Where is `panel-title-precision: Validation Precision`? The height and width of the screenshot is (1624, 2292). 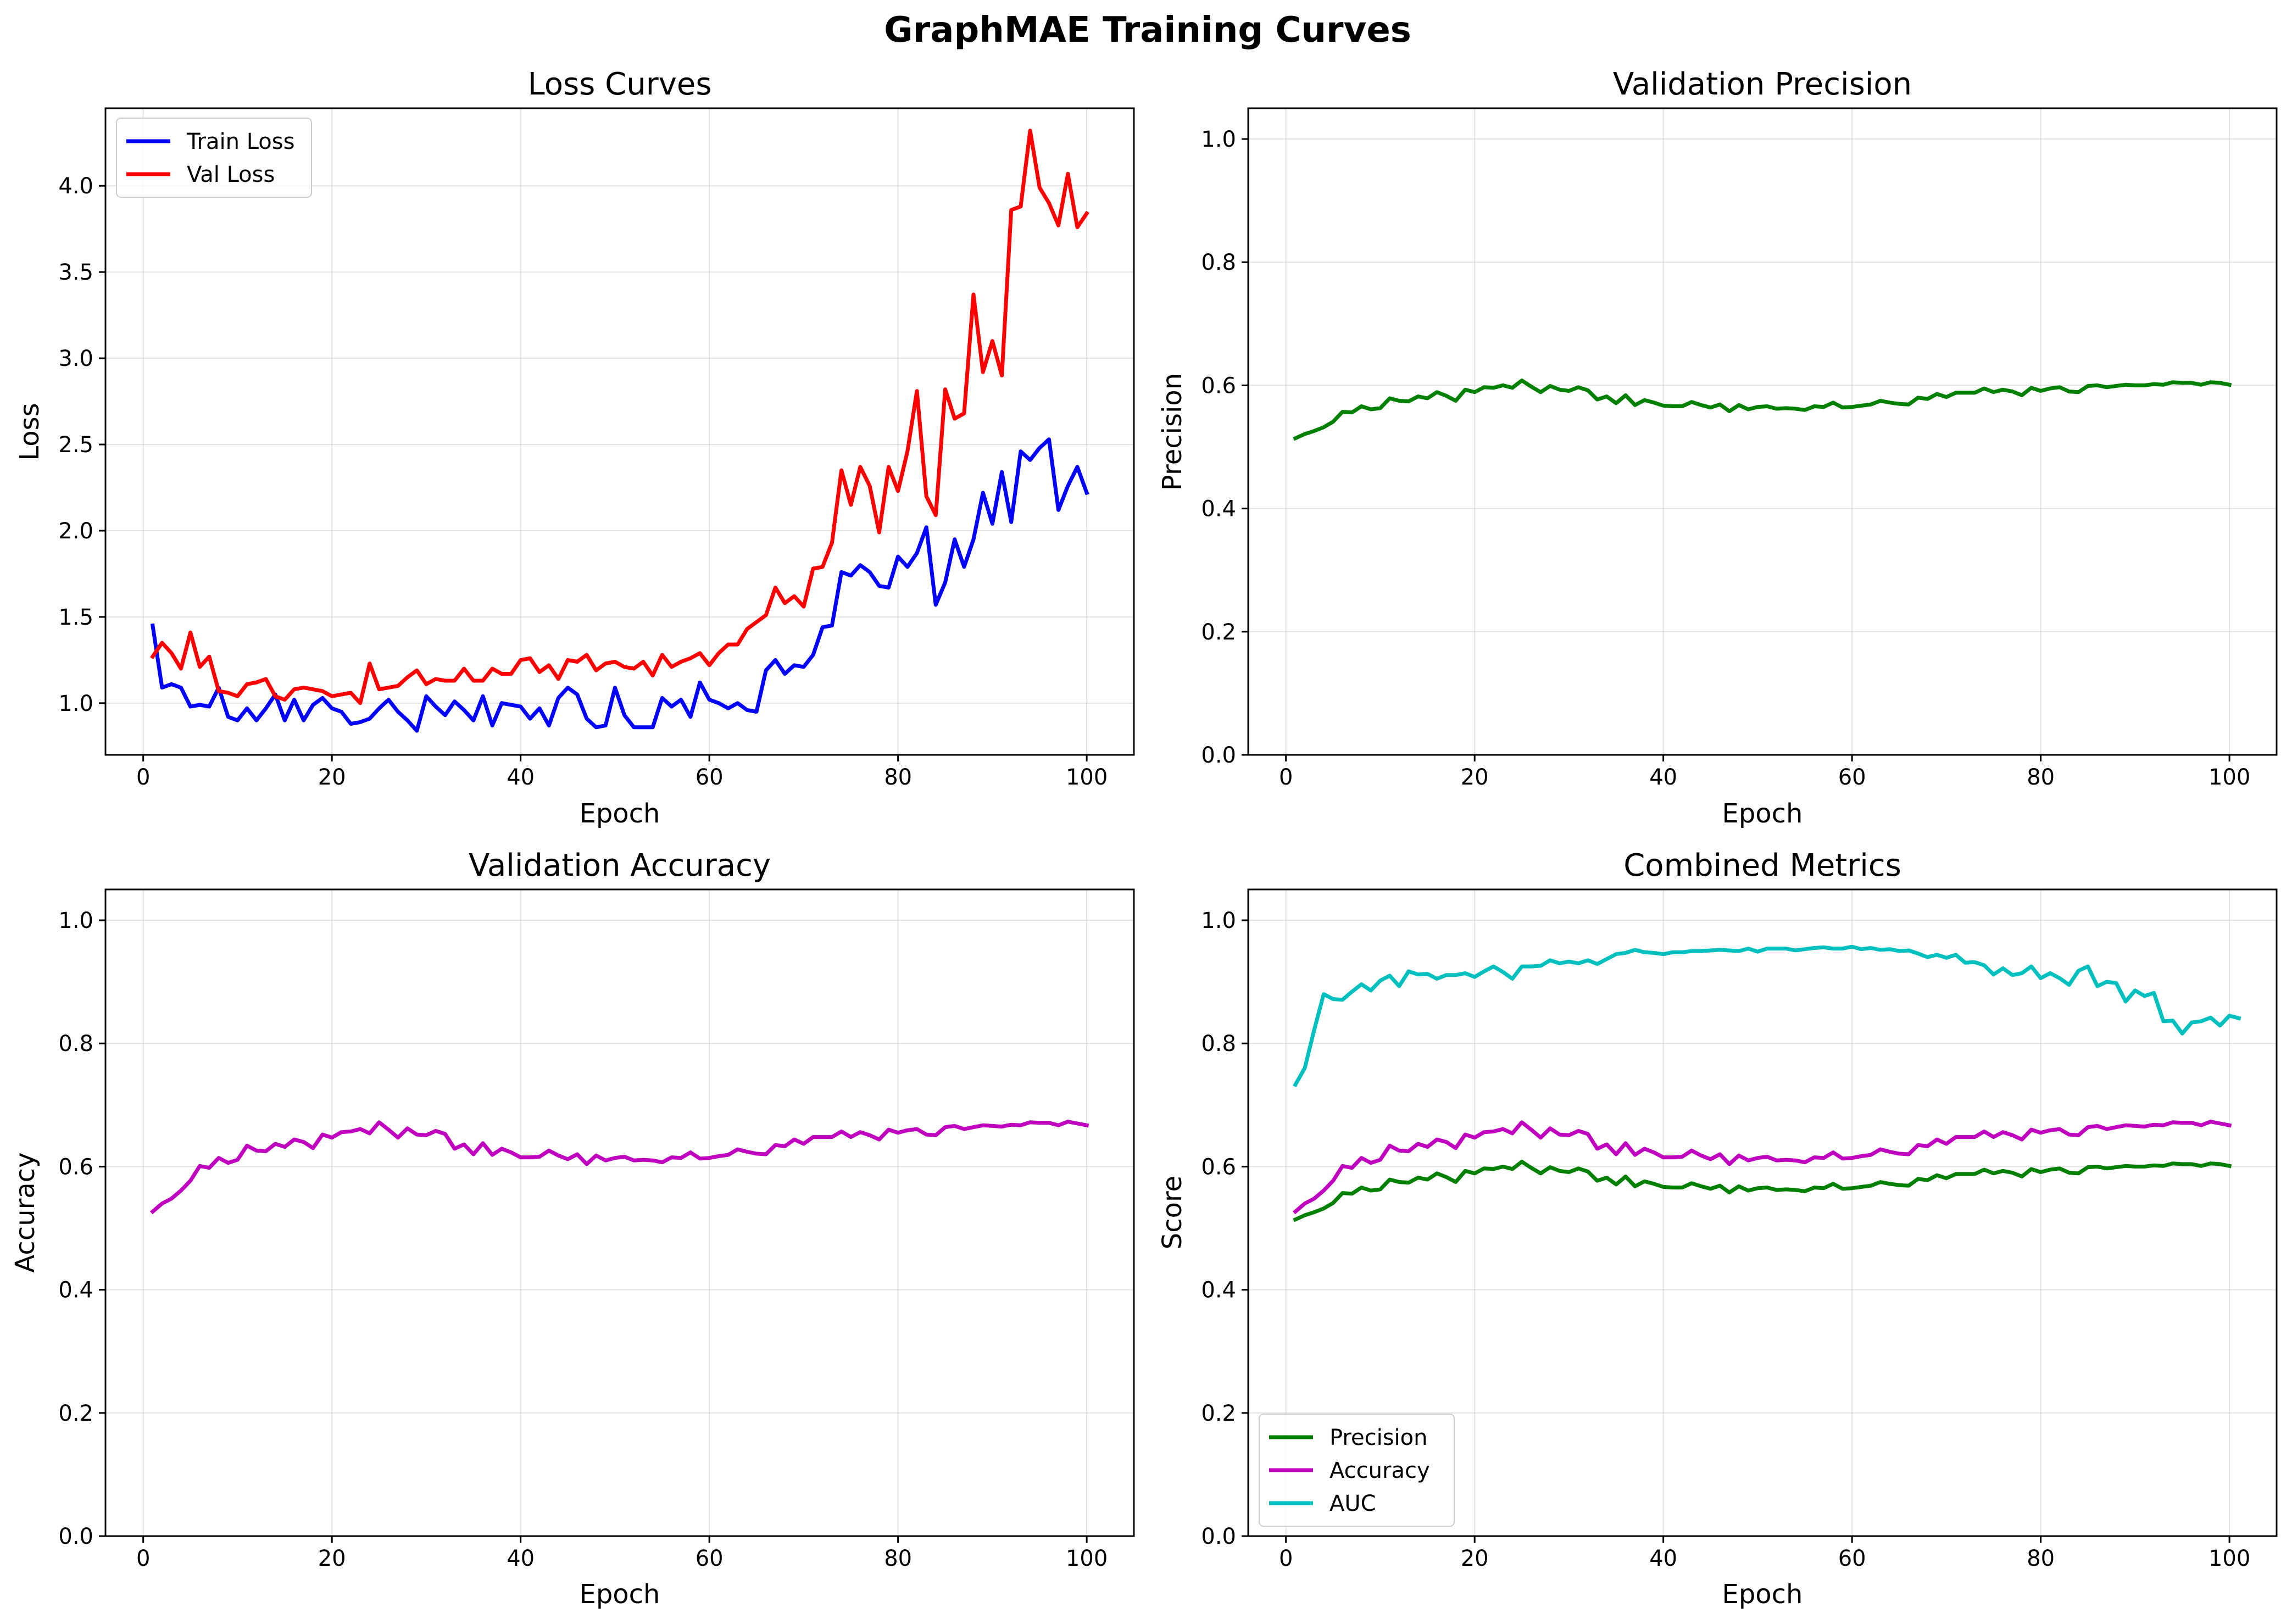 panel-title-precision: Validation Precision is located at coordinates (1762, 84).